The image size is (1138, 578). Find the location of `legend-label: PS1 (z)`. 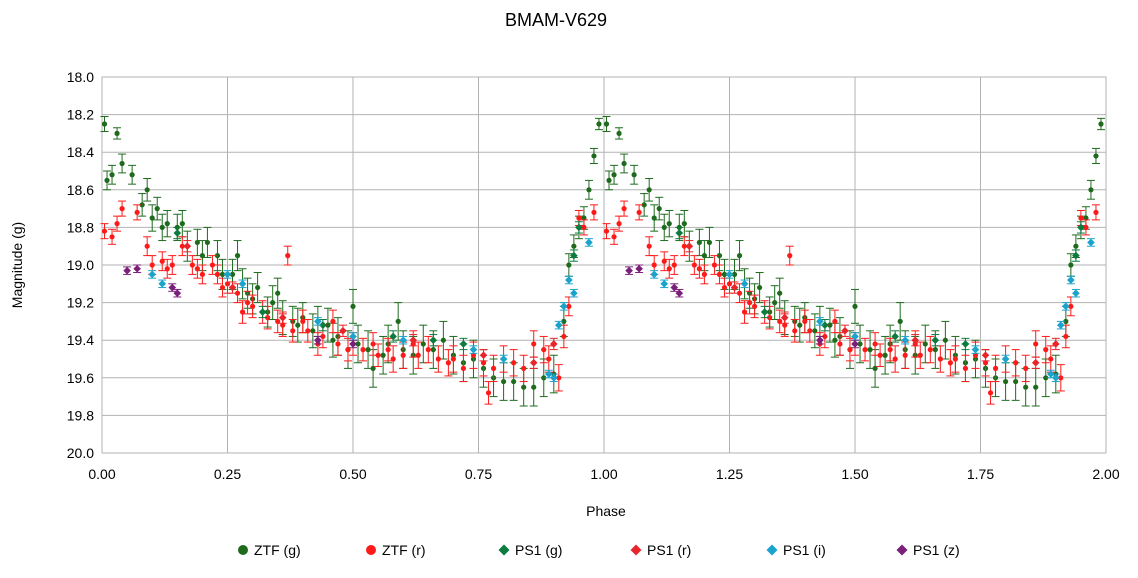

legend-label: PS1 (z) is located at coordinates (936, 550).